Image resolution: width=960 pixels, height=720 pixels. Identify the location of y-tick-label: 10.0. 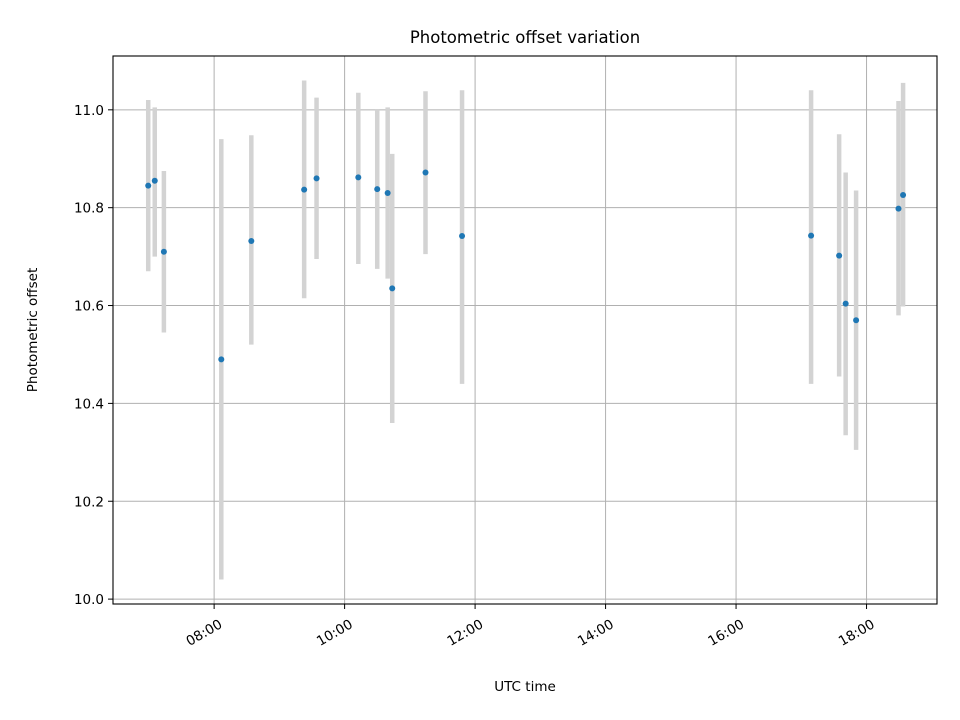
(89, 600).